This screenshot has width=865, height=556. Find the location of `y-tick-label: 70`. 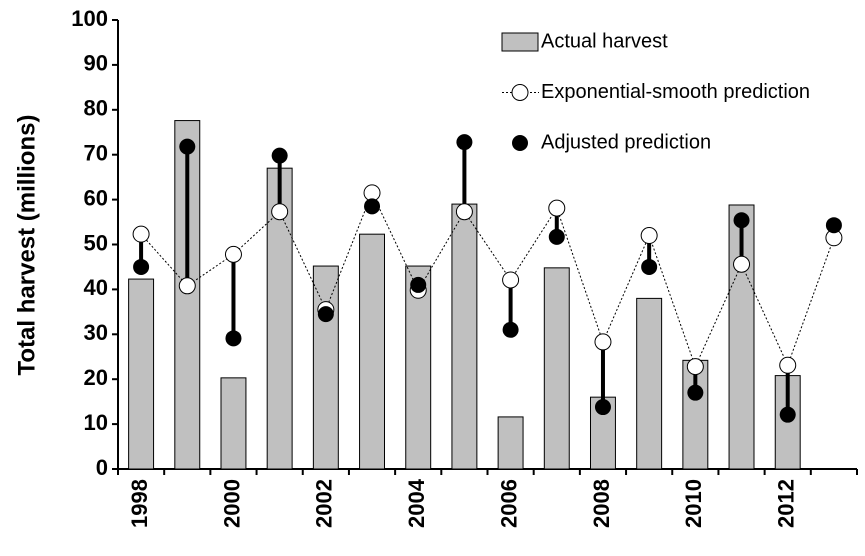

y-tick-label: 70 is located at coordinates (96, 153).